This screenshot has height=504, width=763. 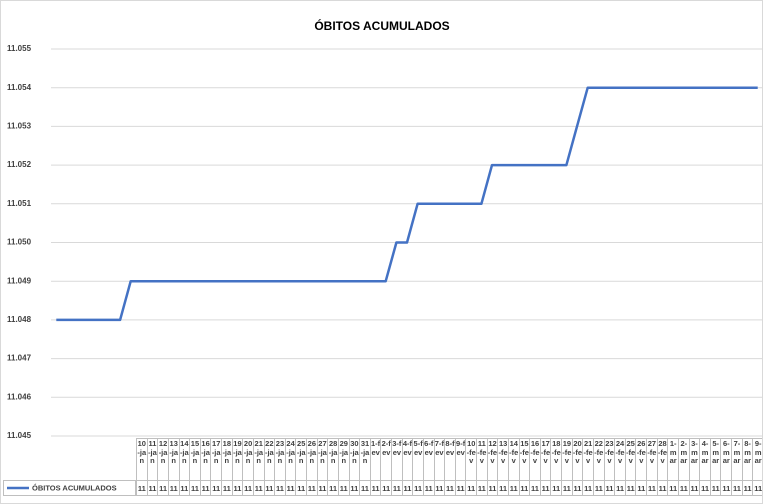 What do you see at coordinates (757, 459) in the screenshot?
I see `x-tick-label: 9-mar` at bounding box center [757, 459].